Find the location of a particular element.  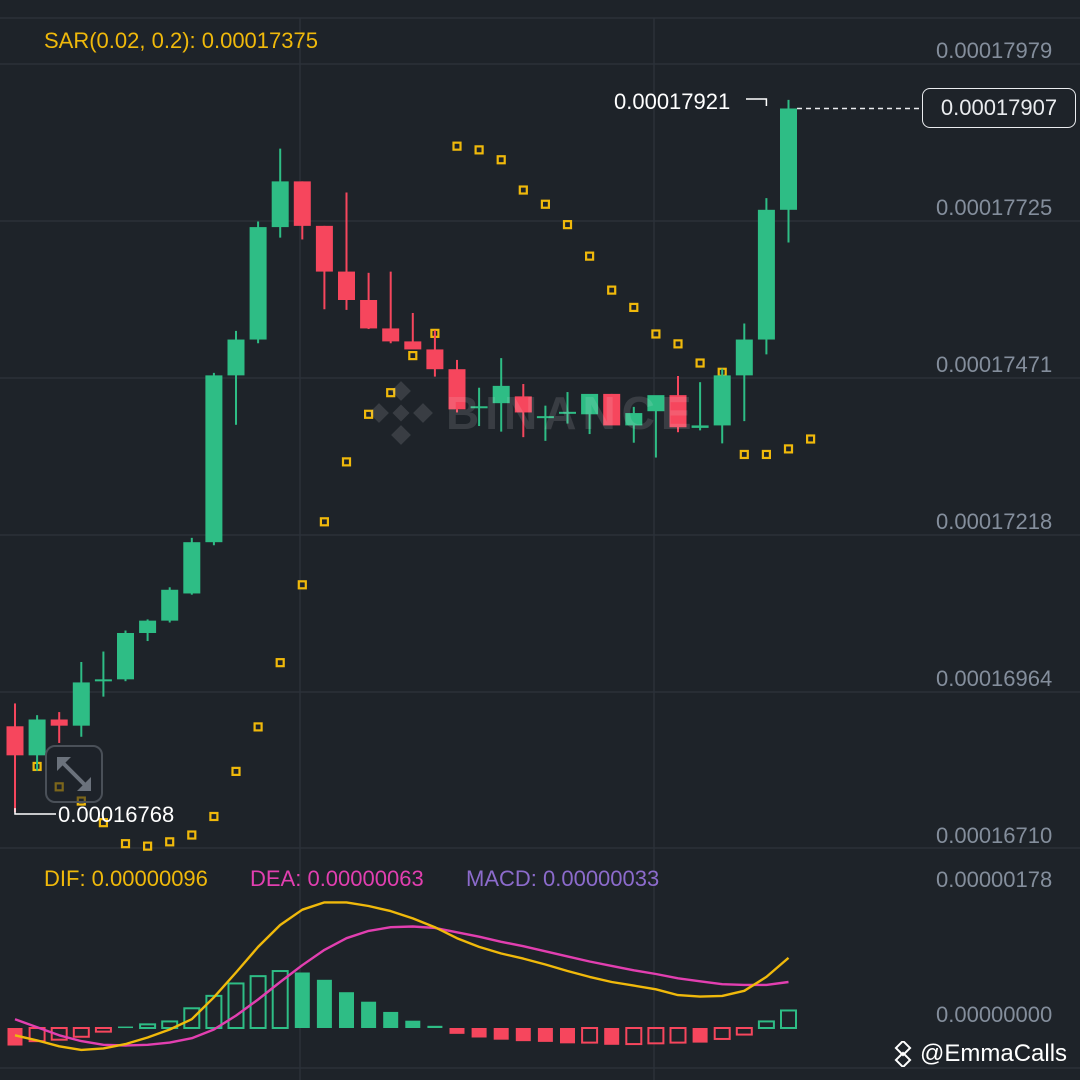

binance-watermark: BINANCE is located at coordinates (531, 413).